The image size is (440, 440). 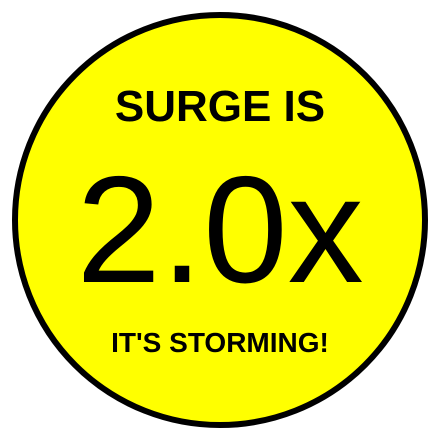 I want to click on surge-tagline: IT'S STORMING!, so click(x=220, y=342).